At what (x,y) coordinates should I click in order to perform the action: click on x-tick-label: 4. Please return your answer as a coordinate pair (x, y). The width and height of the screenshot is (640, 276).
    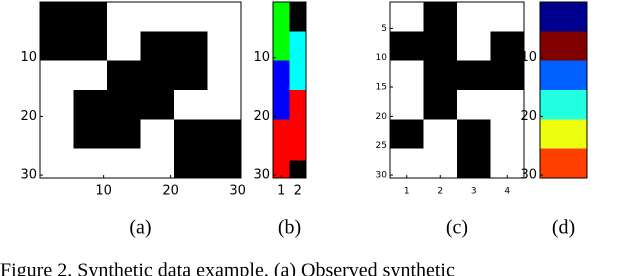
    Looking at the image, I should click on (507, 192).